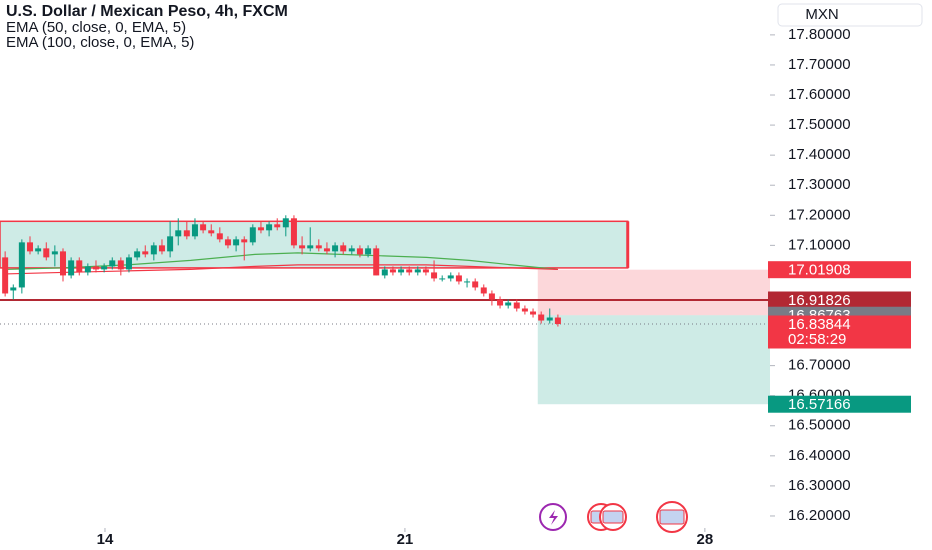 The width and height of the screenshot is (932, 550). I want to click on x-tick-label: 14, so click(105, 539).